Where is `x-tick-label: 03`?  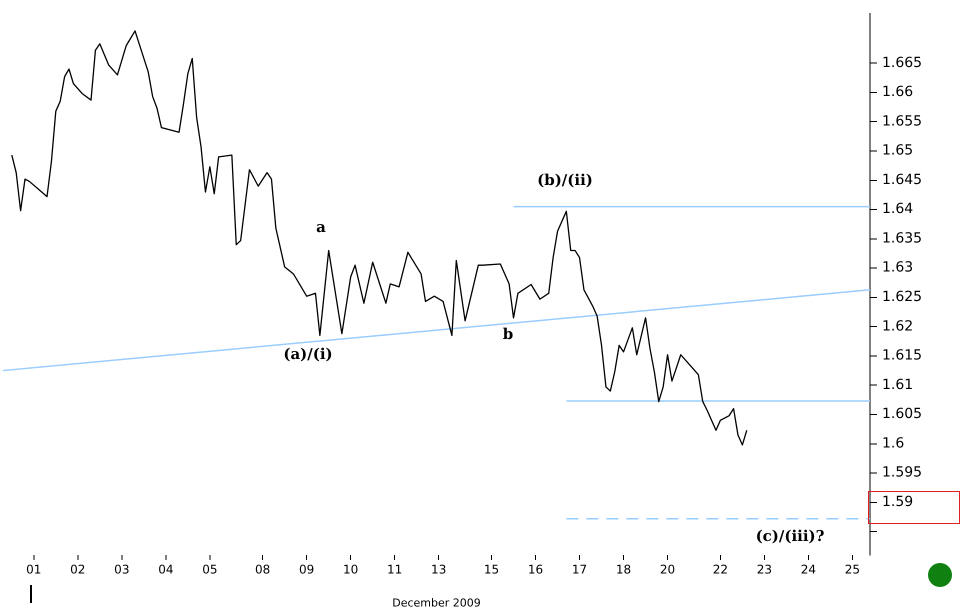 x-tick-label: 03 is located at coordinates (122, 569).